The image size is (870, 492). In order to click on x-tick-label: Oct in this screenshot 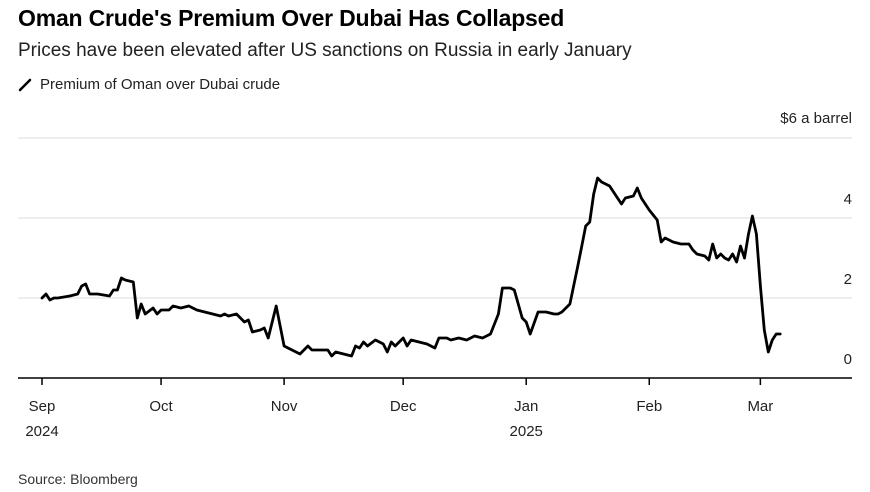, I will do `click(161, 406)`.